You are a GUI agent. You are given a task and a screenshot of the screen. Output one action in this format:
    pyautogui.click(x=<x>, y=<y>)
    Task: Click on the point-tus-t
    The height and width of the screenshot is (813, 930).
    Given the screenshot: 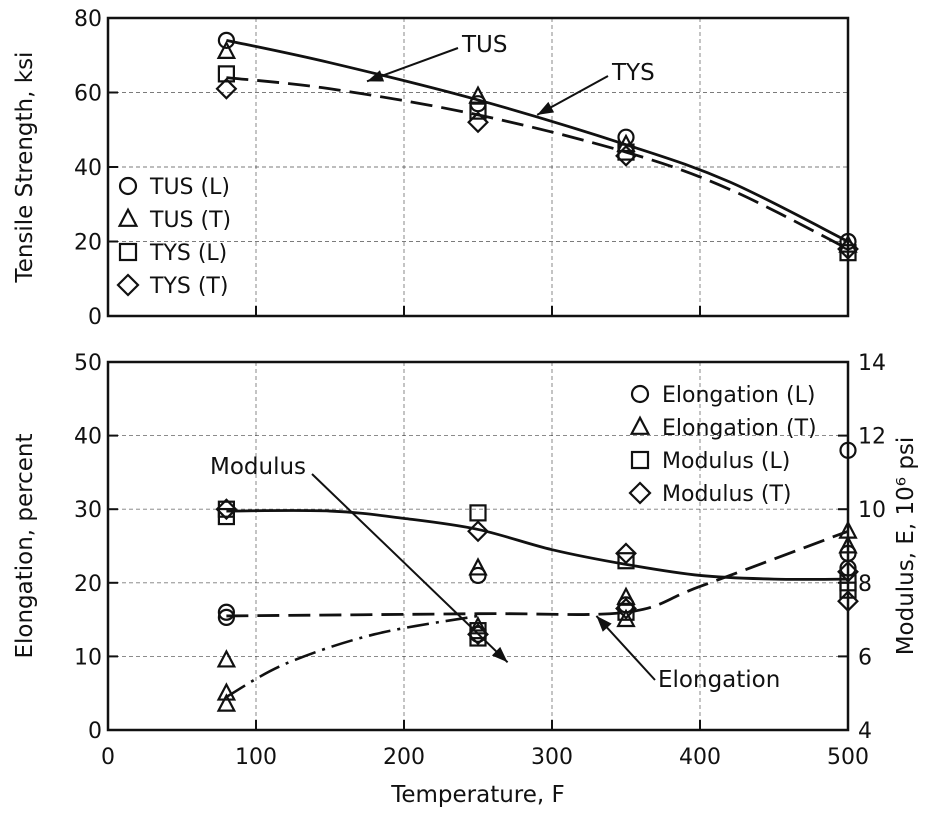 What is the action you would take?
    pyautogui.click(x=226, y=50)
    